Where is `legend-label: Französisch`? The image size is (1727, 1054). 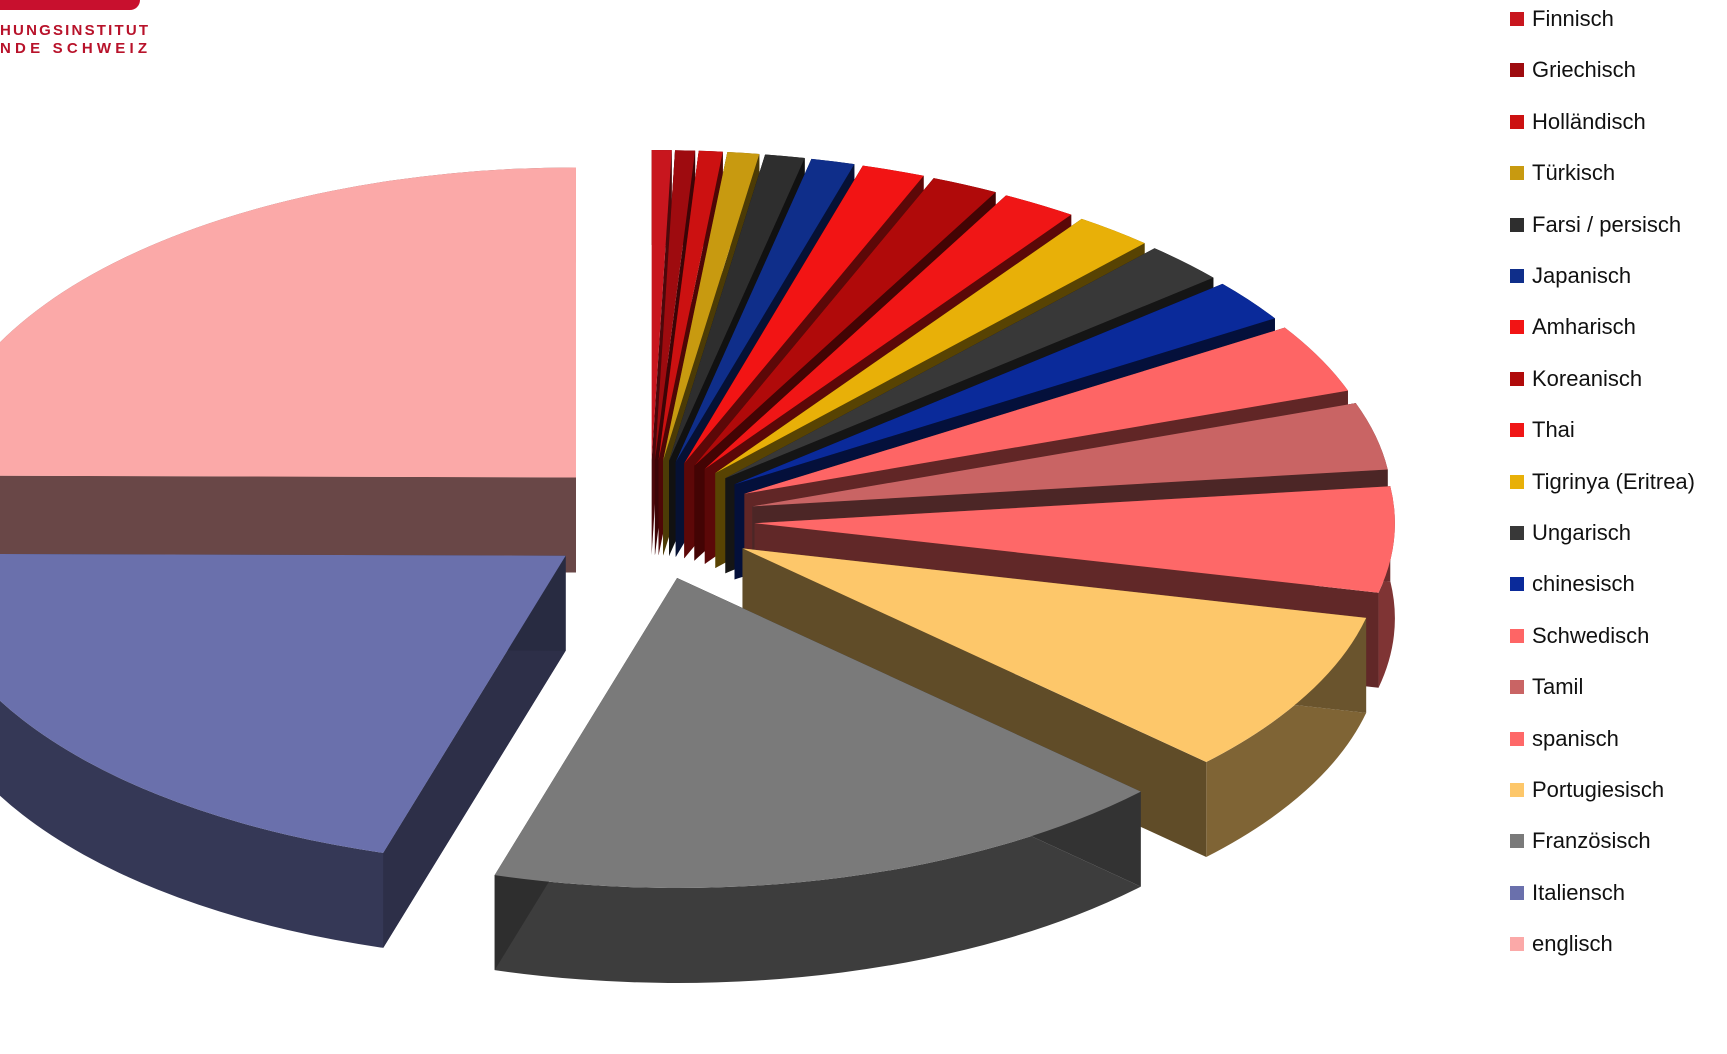 legend-label: Französisch is located at coordinates (1591, 841).